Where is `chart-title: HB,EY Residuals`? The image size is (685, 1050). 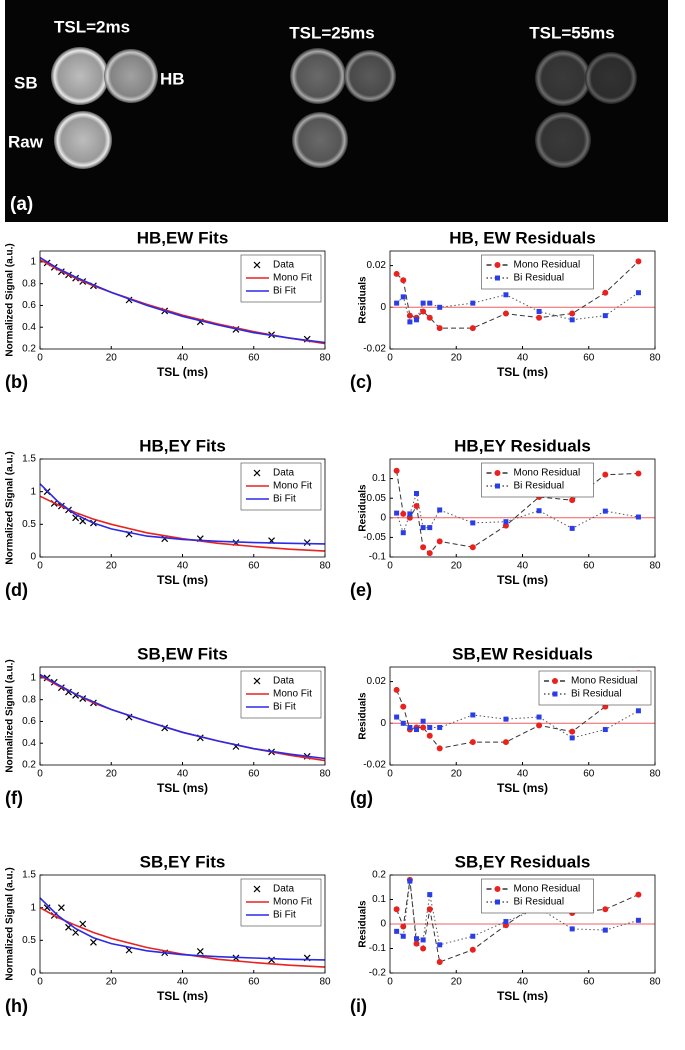
chart-title: HB,EY Residuals is located at coordinates (522, 445).